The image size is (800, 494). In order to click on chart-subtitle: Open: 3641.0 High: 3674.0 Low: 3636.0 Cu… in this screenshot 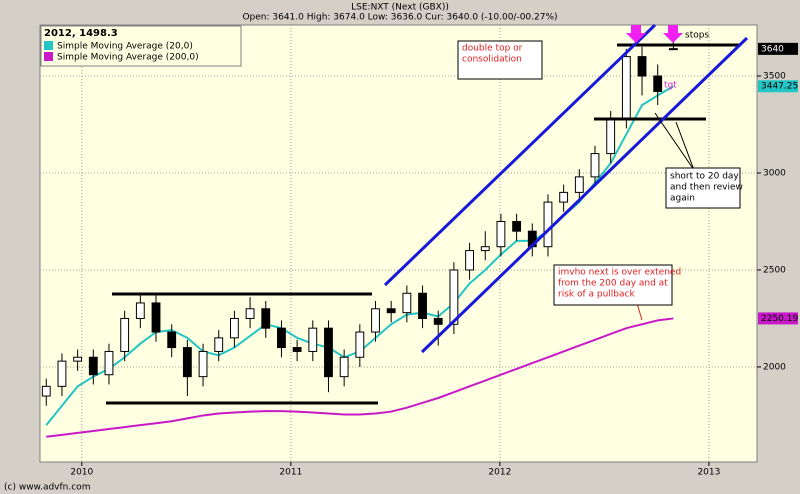, I will do `click(399, 18)`.